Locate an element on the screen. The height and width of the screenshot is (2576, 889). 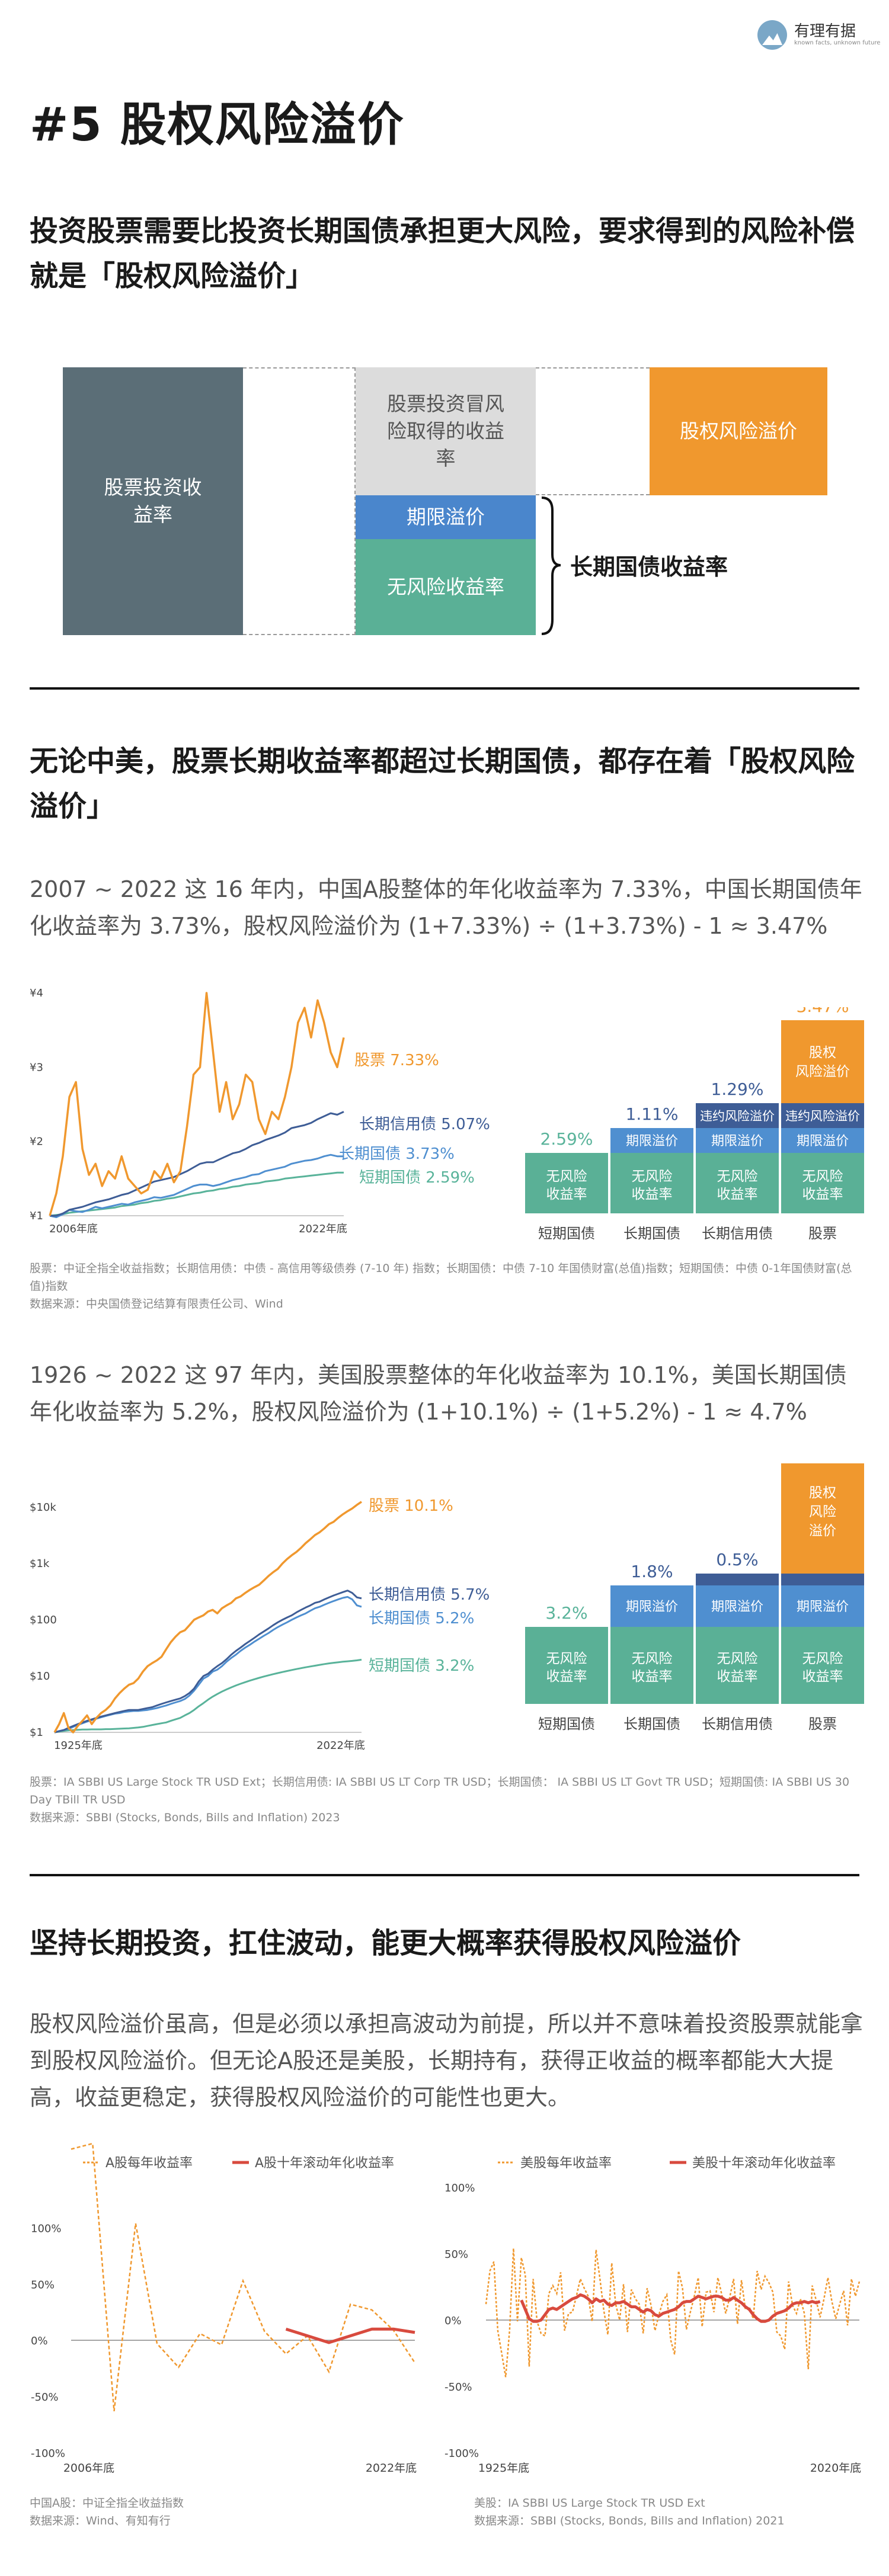
annual-return-line is located at coordinates (673, 2313).